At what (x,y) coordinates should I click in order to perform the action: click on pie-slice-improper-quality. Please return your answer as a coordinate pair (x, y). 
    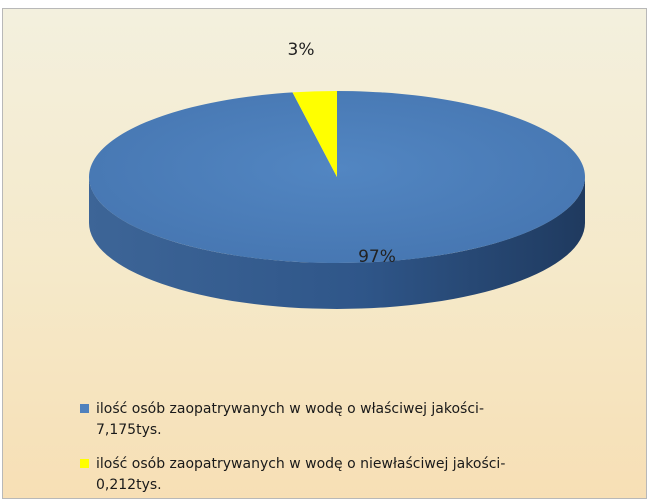
    Looking at the image, I should click on (314, 134).